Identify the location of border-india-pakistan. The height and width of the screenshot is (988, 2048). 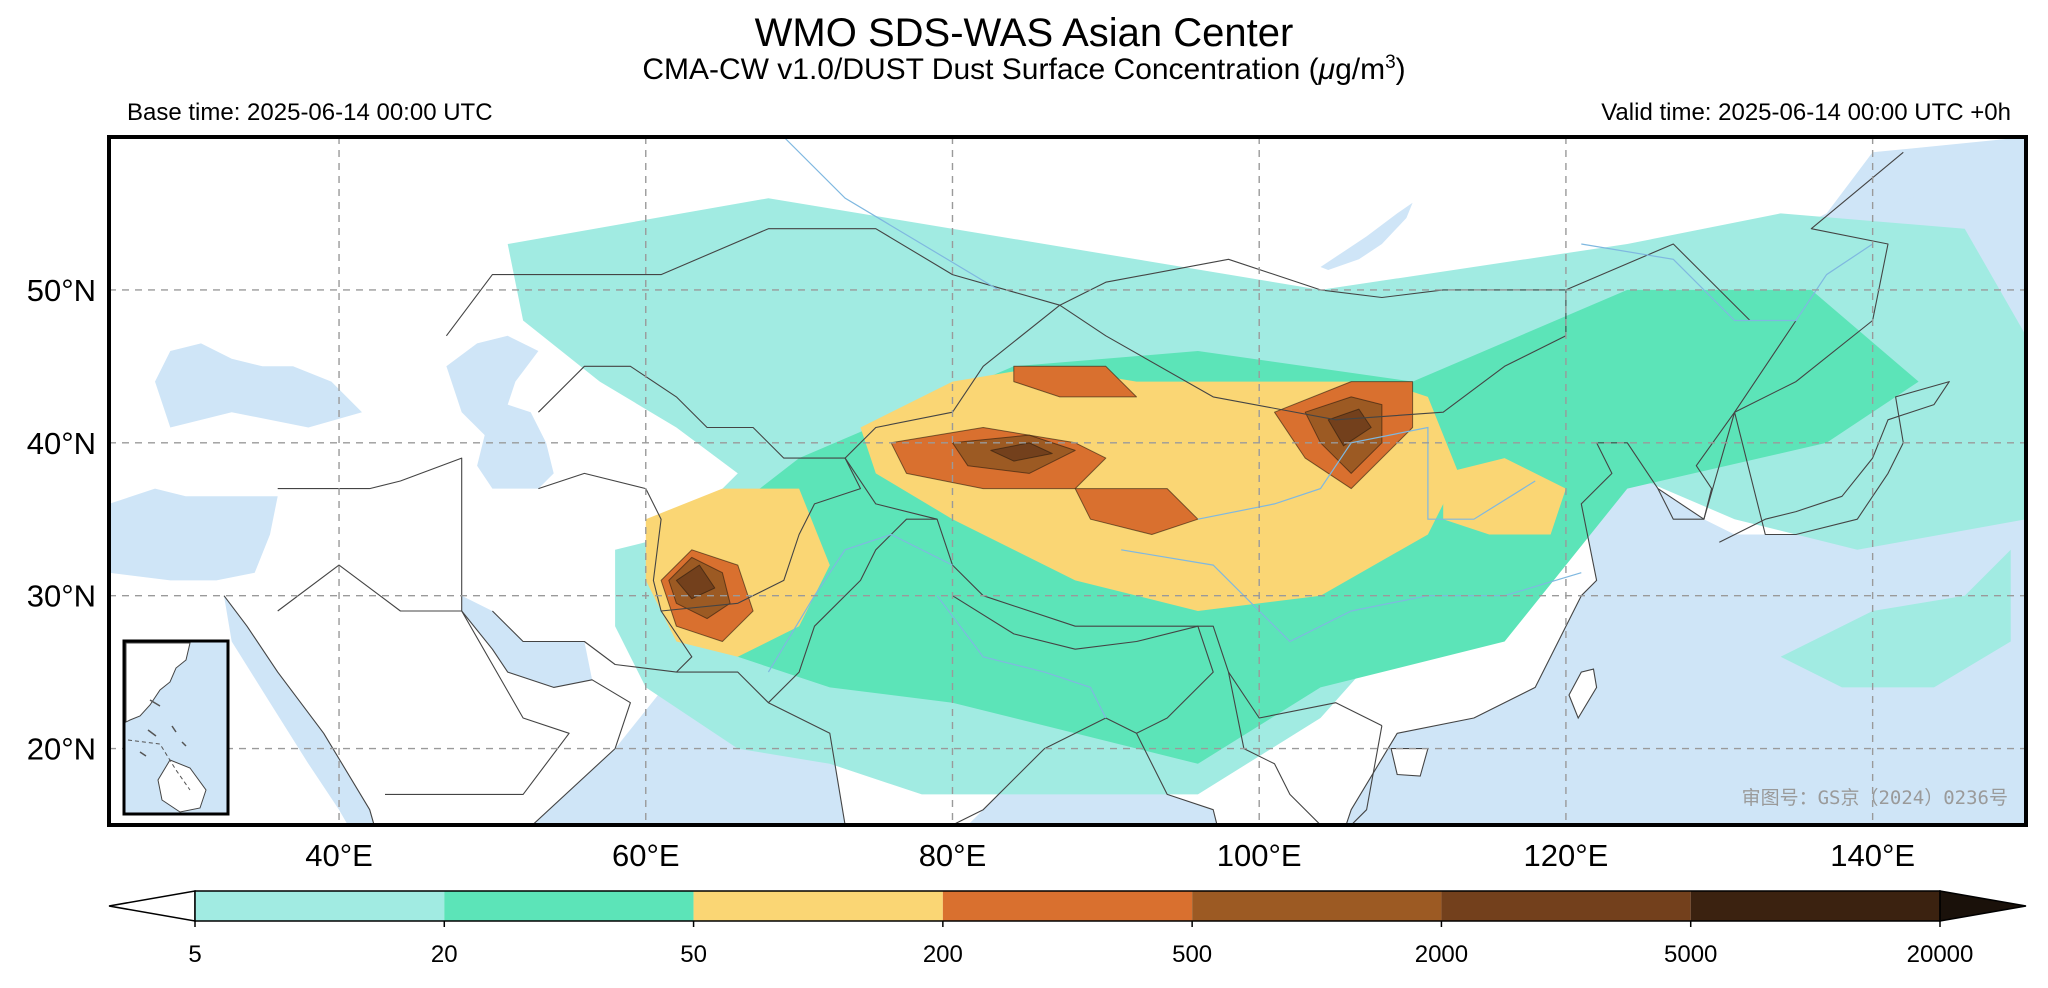
(853, 611).